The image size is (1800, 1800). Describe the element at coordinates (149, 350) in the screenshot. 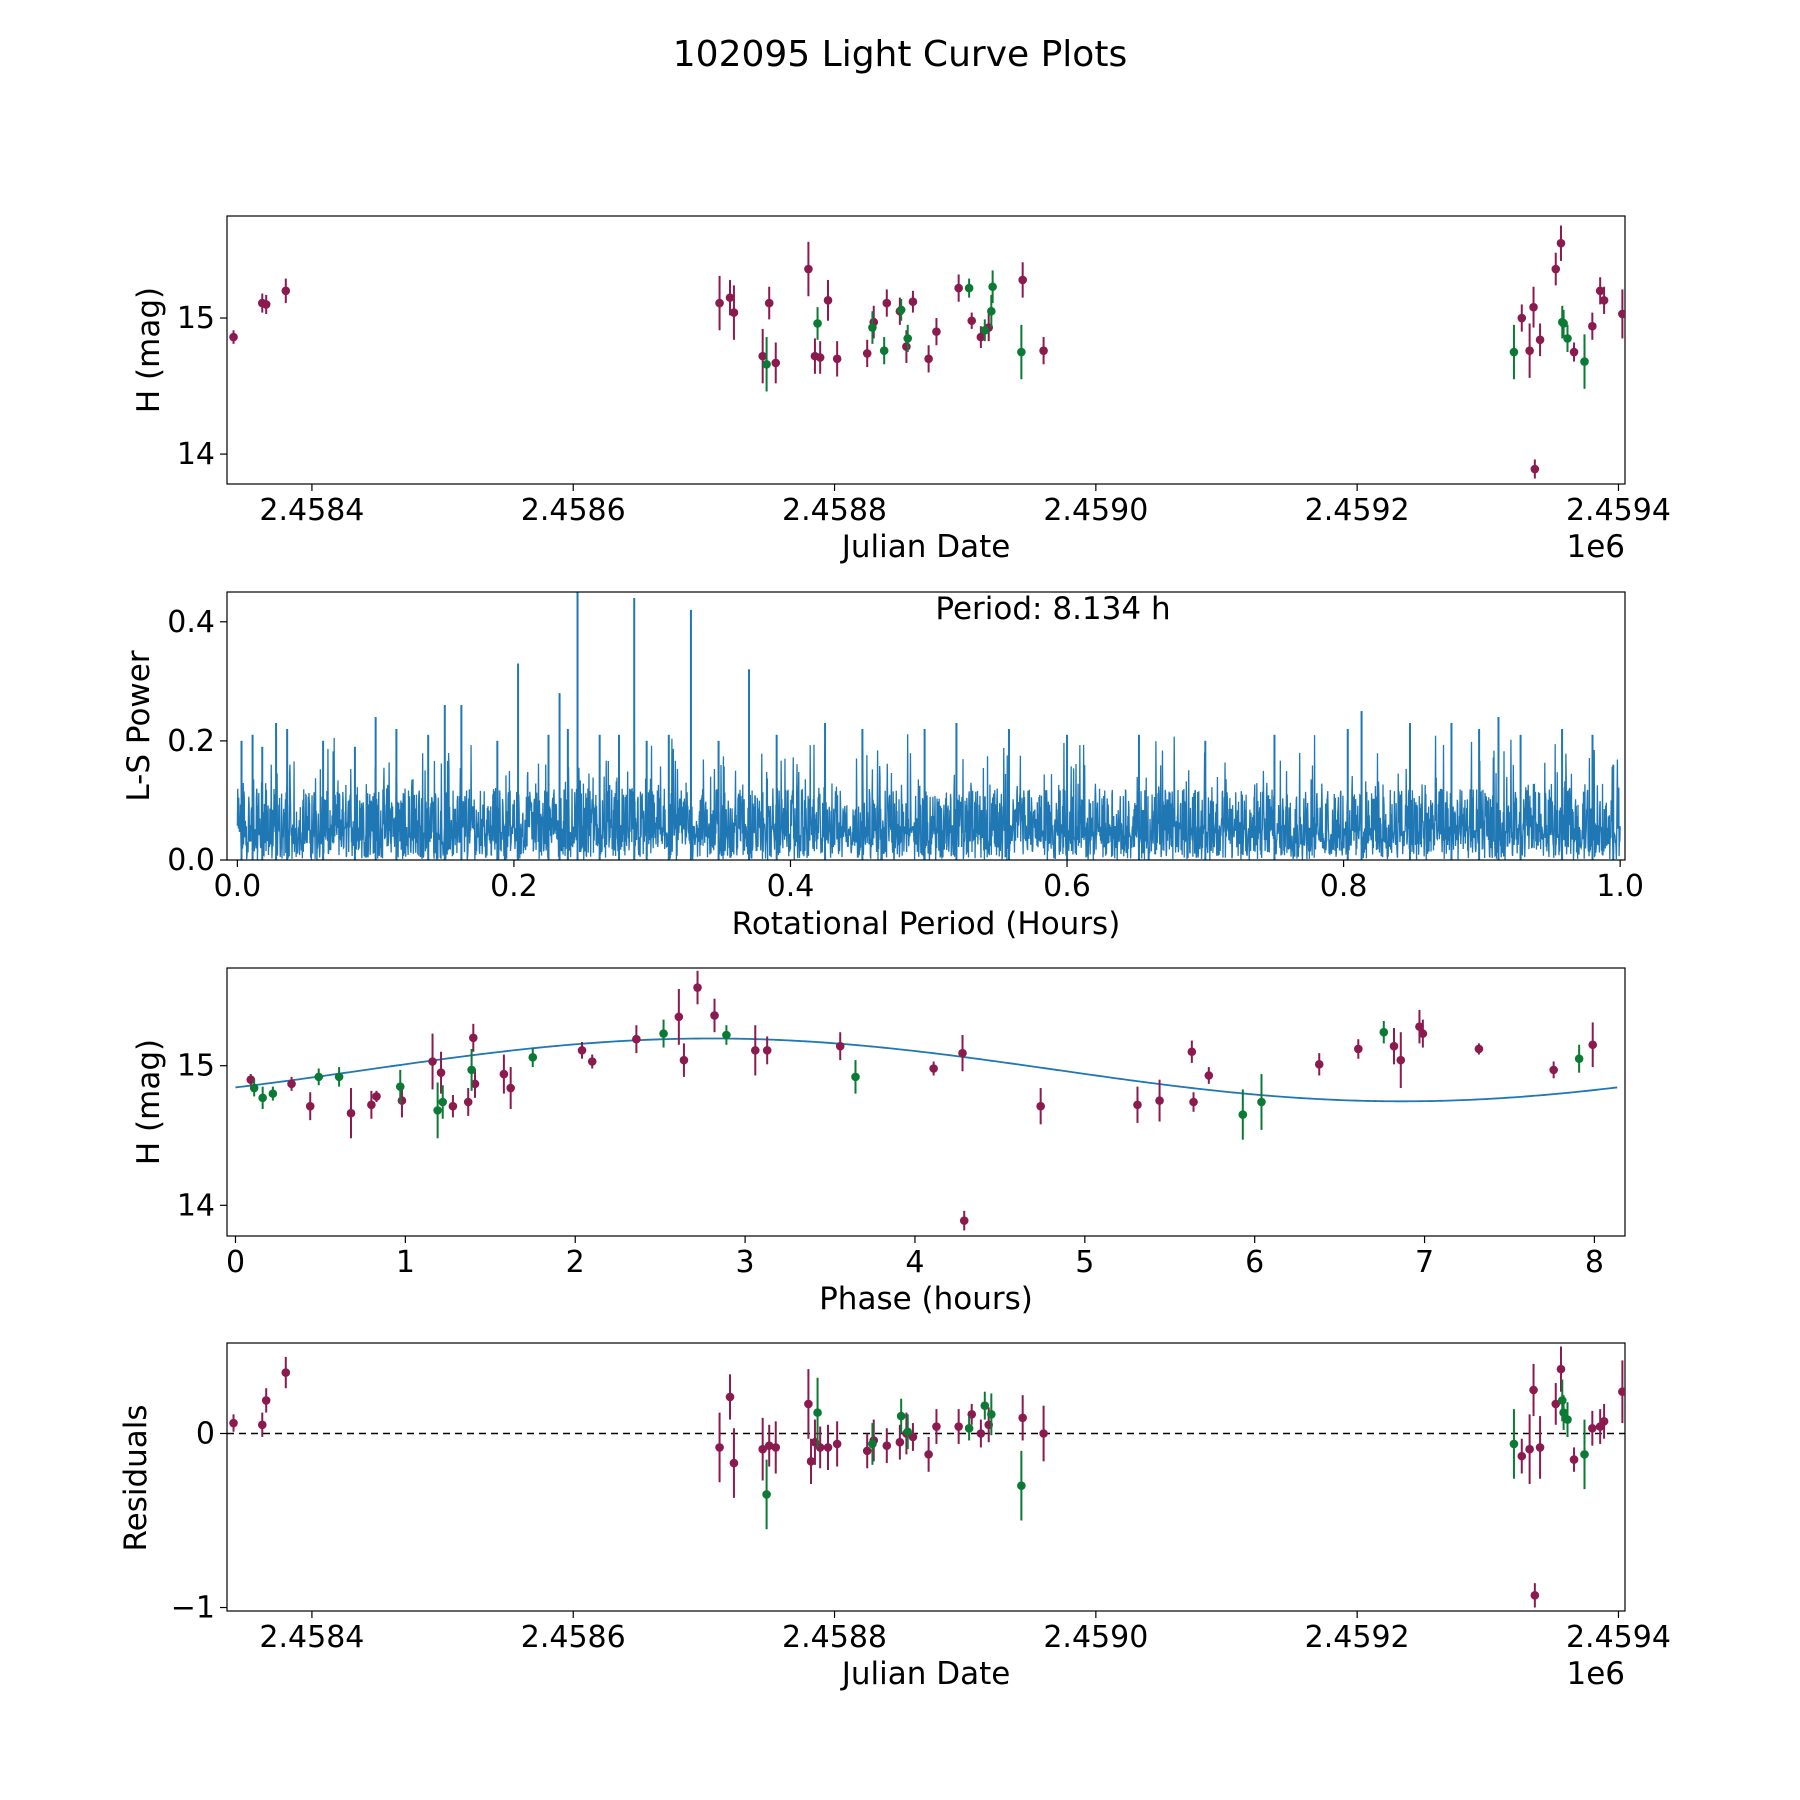

I see `lightcurve-y-axis-label: H (mag)` at that location.